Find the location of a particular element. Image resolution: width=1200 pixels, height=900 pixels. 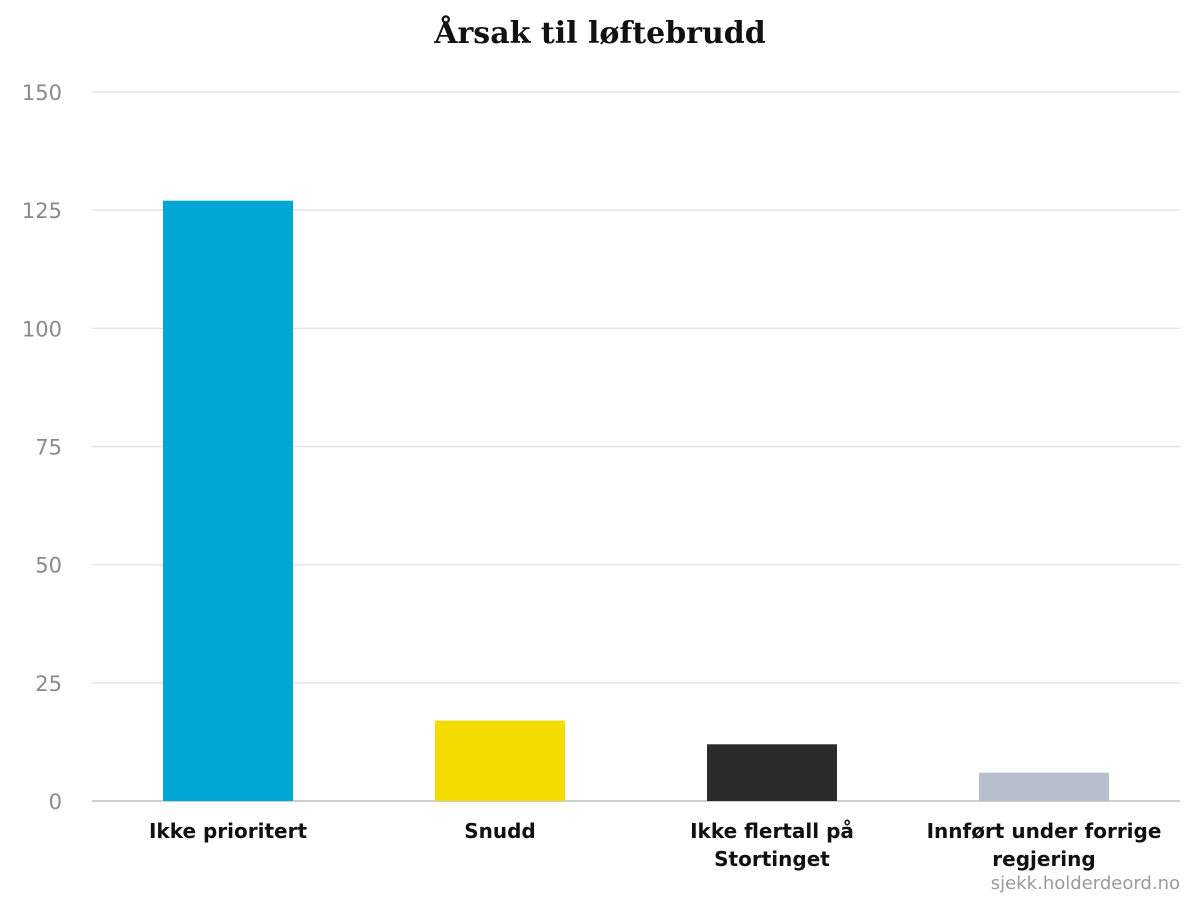

y-tick-label: 25 is located at coordinates (48, 684).